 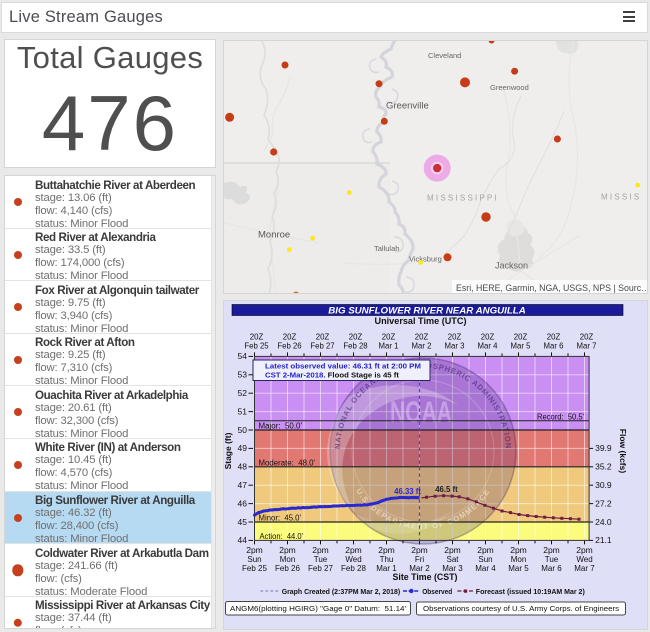 I want to click on svg-text: Action: 44.0', so click(x=282, y=535).